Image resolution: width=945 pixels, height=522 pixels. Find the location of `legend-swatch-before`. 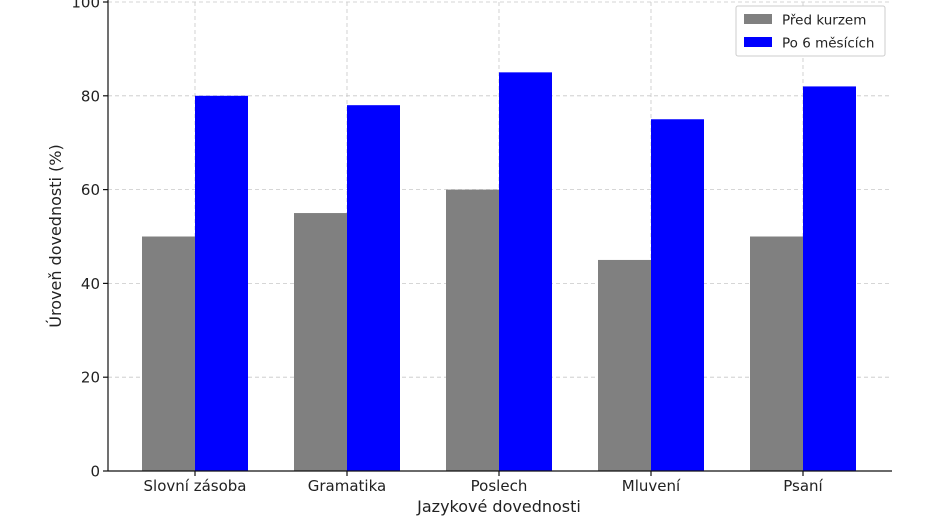

legend-swatch-before is located at coordinates (758, 19).